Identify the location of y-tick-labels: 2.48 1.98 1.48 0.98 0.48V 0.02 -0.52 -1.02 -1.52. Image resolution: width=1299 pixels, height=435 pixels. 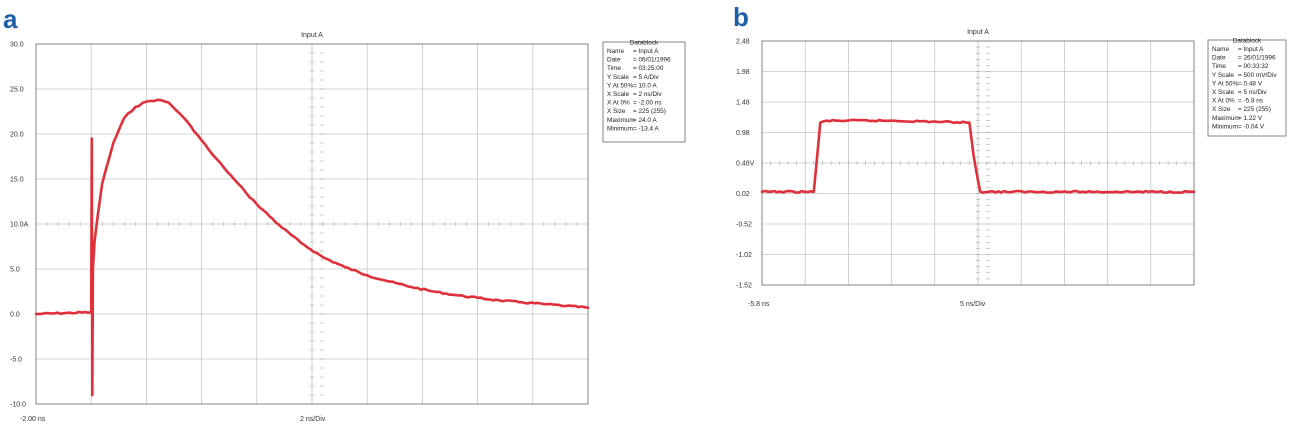
(745, 164).